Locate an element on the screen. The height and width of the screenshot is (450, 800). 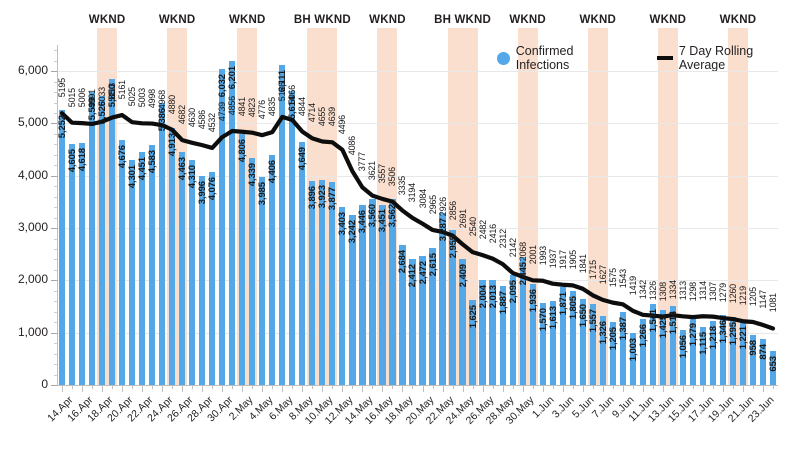
average-value-label: 3557 is located at coordinates (382, 173).